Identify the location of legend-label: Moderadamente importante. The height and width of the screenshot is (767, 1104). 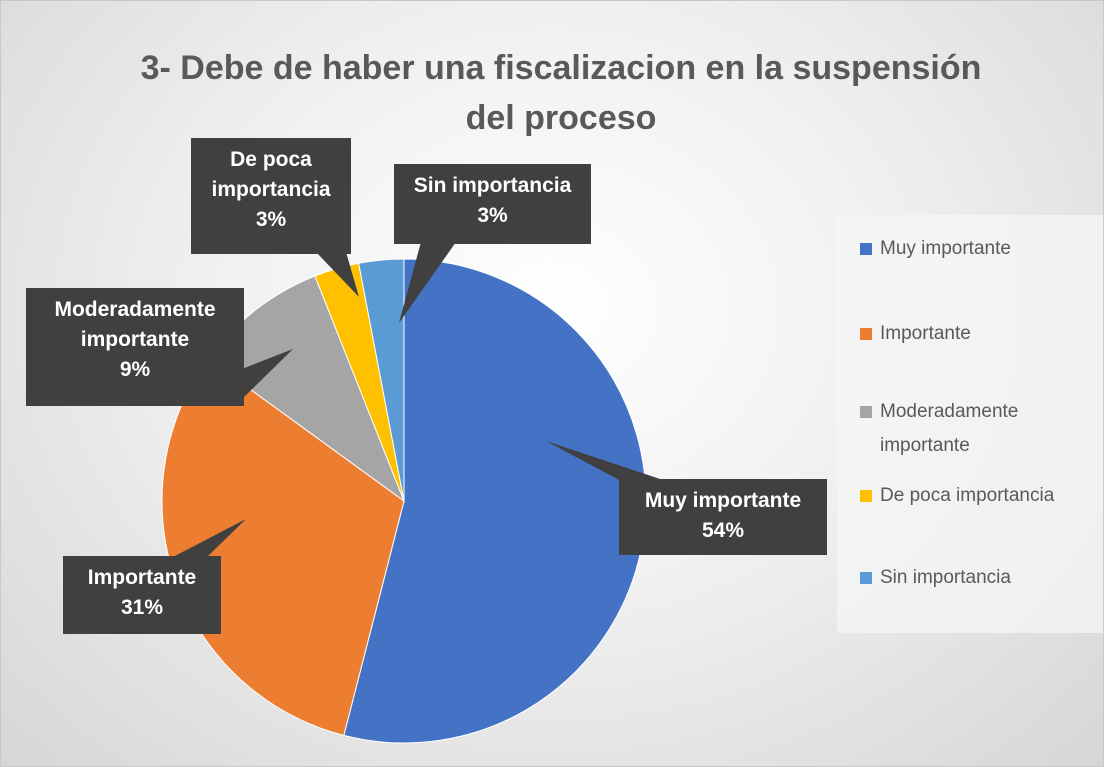
(949, 428).